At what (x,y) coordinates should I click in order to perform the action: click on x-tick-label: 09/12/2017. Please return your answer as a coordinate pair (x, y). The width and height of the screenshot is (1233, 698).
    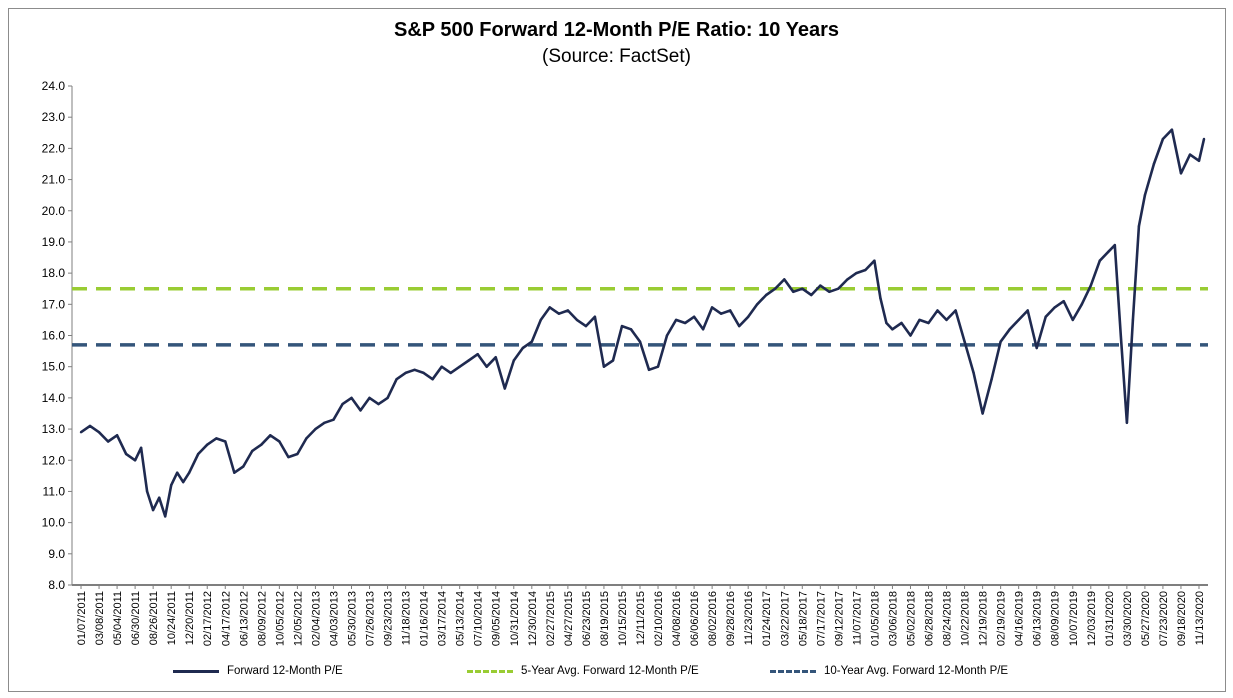
    Looking at the image, I should click on (839, 618).